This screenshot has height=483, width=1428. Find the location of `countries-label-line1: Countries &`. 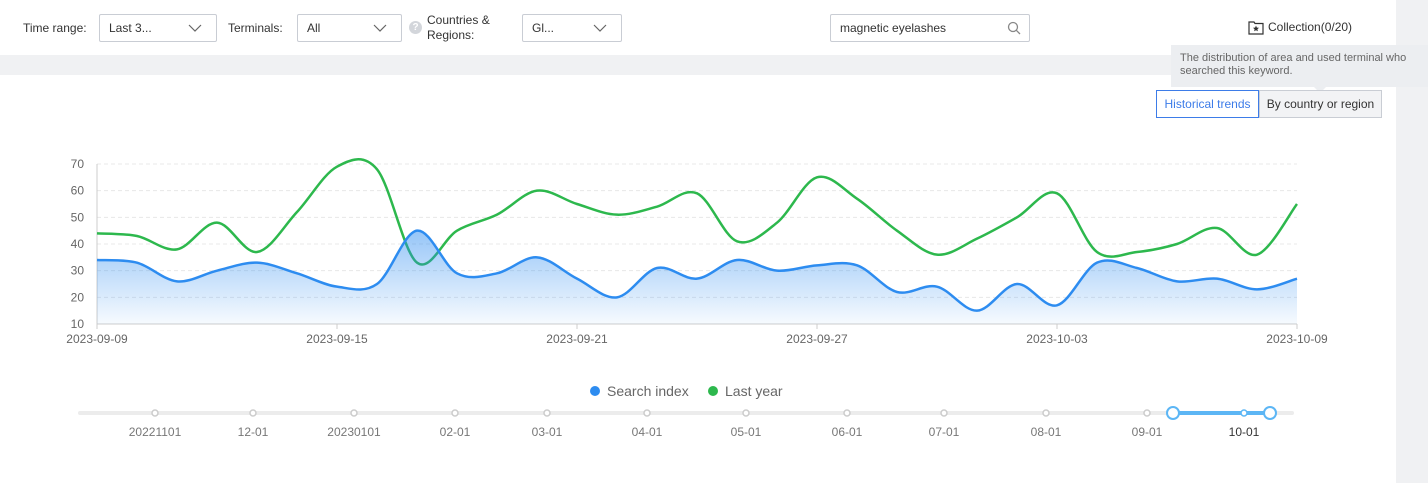

countries-label-line1: Countries & is located at coordinates (458, 20).